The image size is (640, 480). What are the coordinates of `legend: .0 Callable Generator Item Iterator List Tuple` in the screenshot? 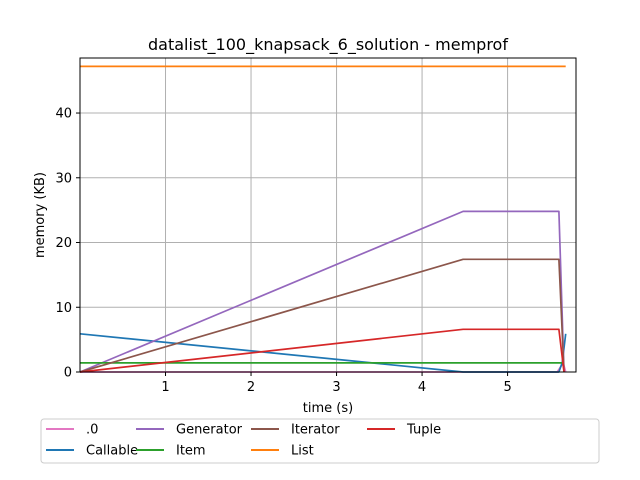 It's located at (320, 441).